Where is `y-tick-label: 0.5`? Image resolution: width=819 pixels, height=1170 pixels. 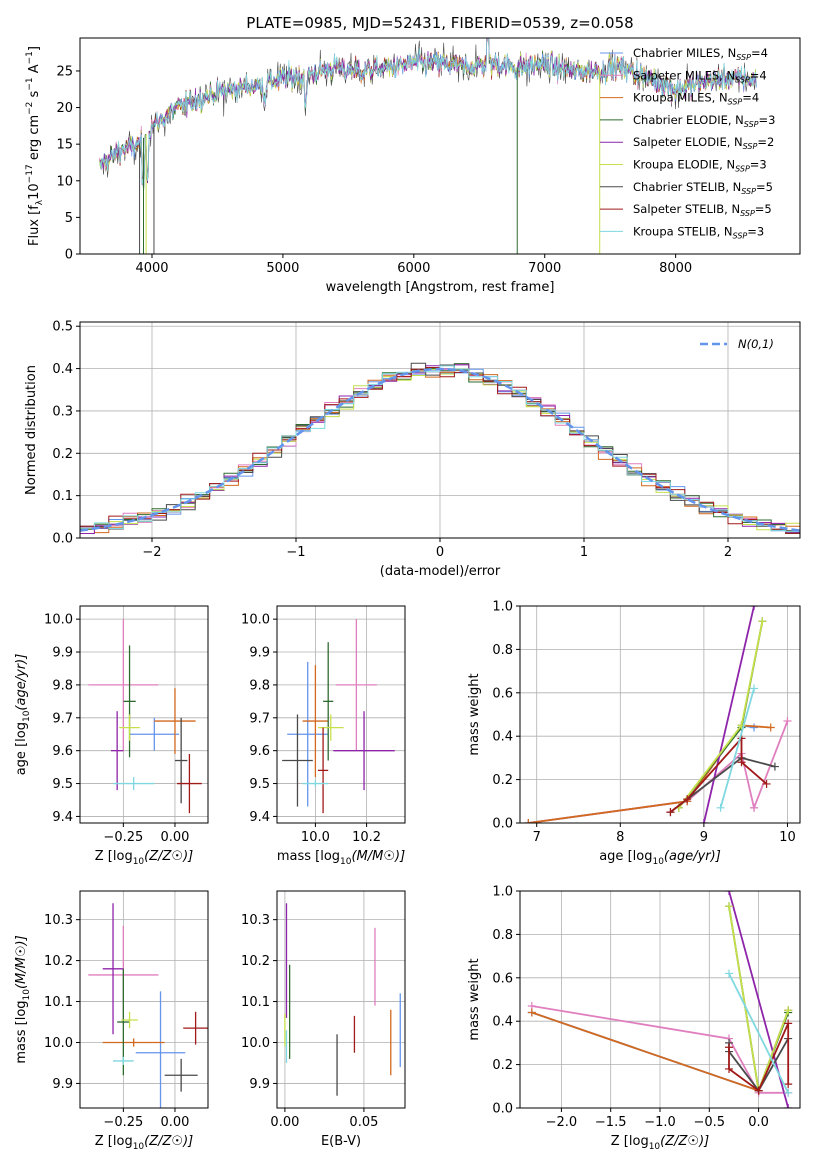
y-tick-label: 0.5 is located at coordinates (62, 327).